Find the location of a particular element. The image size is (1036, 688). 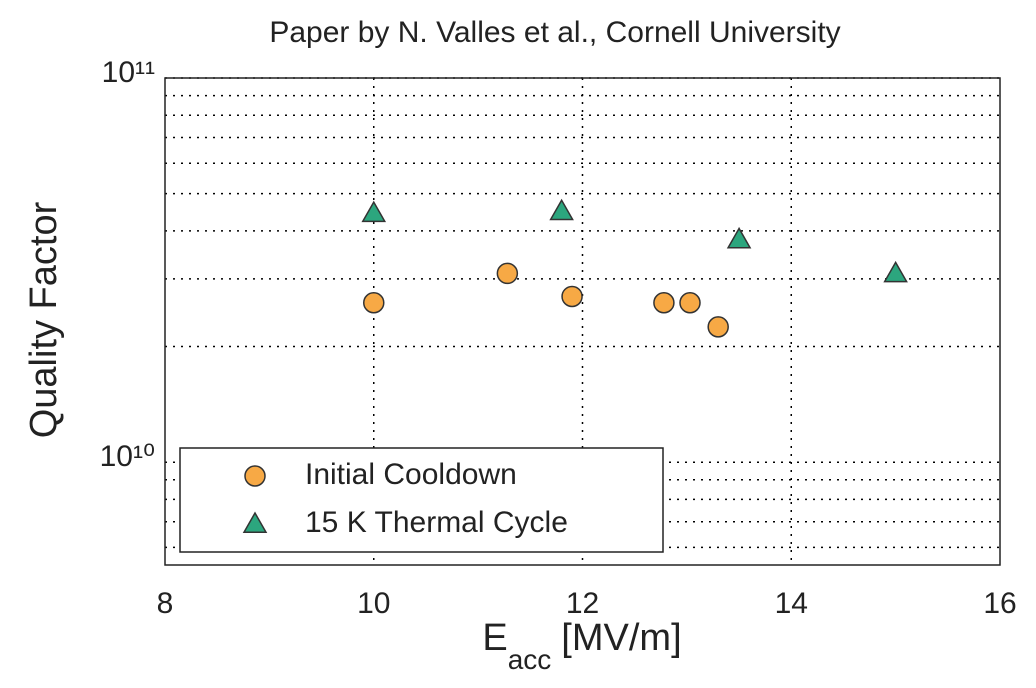

legend-label: Initial Cooldown is located at coordinates (411, 474).